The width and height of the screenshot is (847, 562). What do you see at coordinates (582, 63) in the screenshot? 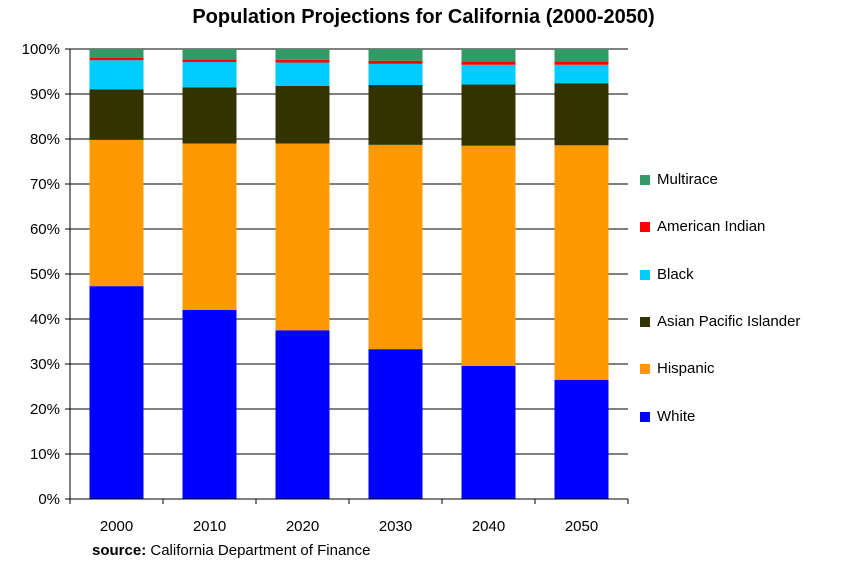
I see `bar-segment-american-indian-2050` at bounding box center [582, 63].